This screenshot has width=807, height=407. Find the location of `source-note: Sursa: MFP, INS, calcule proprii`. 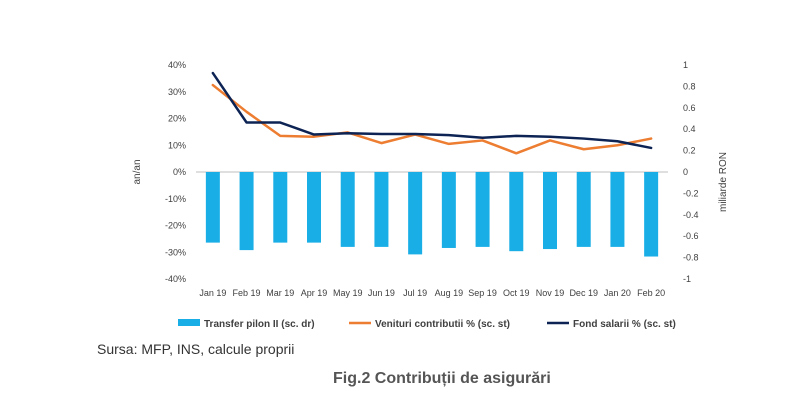

source-note: Sursa: MFP, INS, calcule proprii is located at coordinates (196, 349).